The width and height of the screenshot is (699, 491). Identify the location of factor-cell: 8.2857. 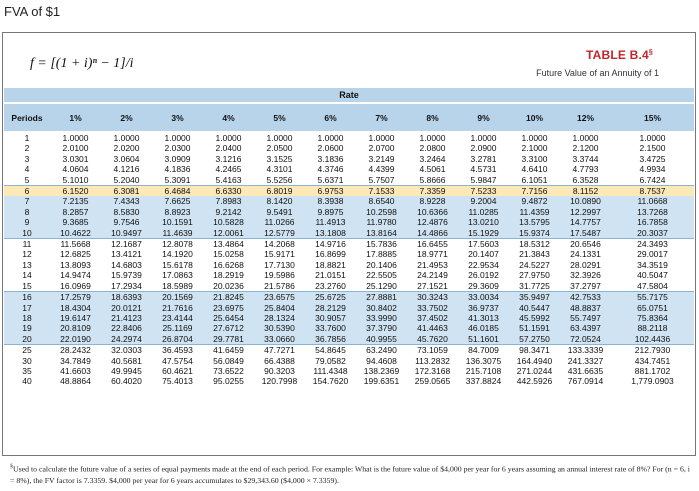
(75, 212).